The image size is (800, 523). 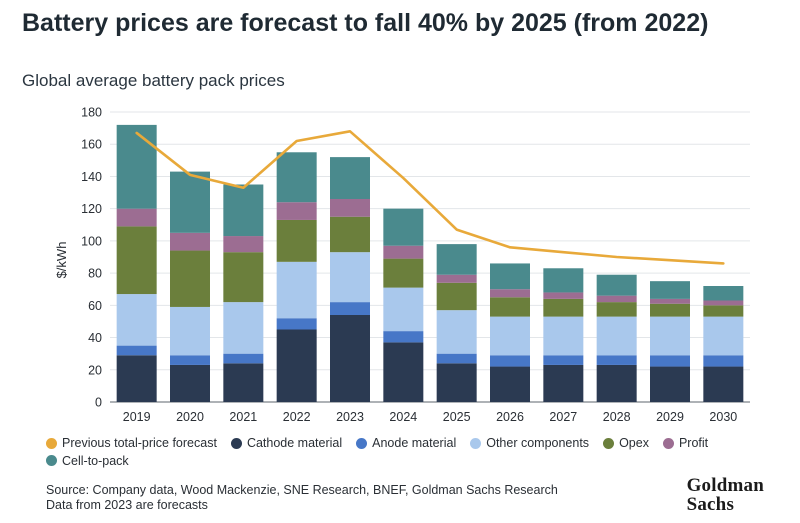 I want to click on y-tick-label: 100, so click(x=91, y=241).